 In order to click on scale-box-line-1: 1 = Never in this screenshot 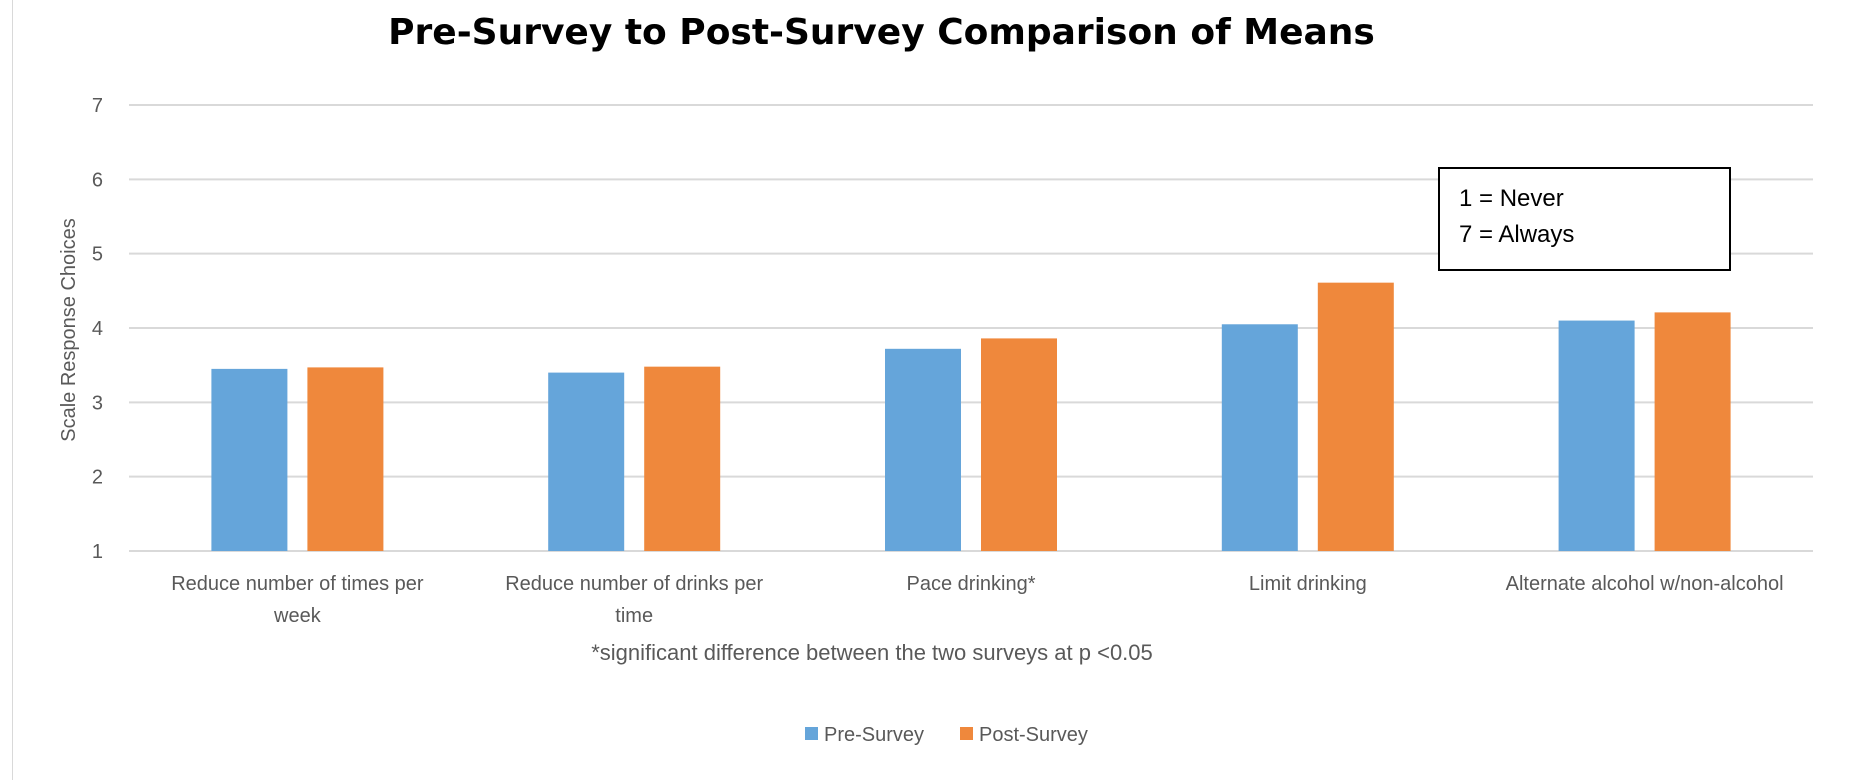, I will do `click(1511, 198)`.